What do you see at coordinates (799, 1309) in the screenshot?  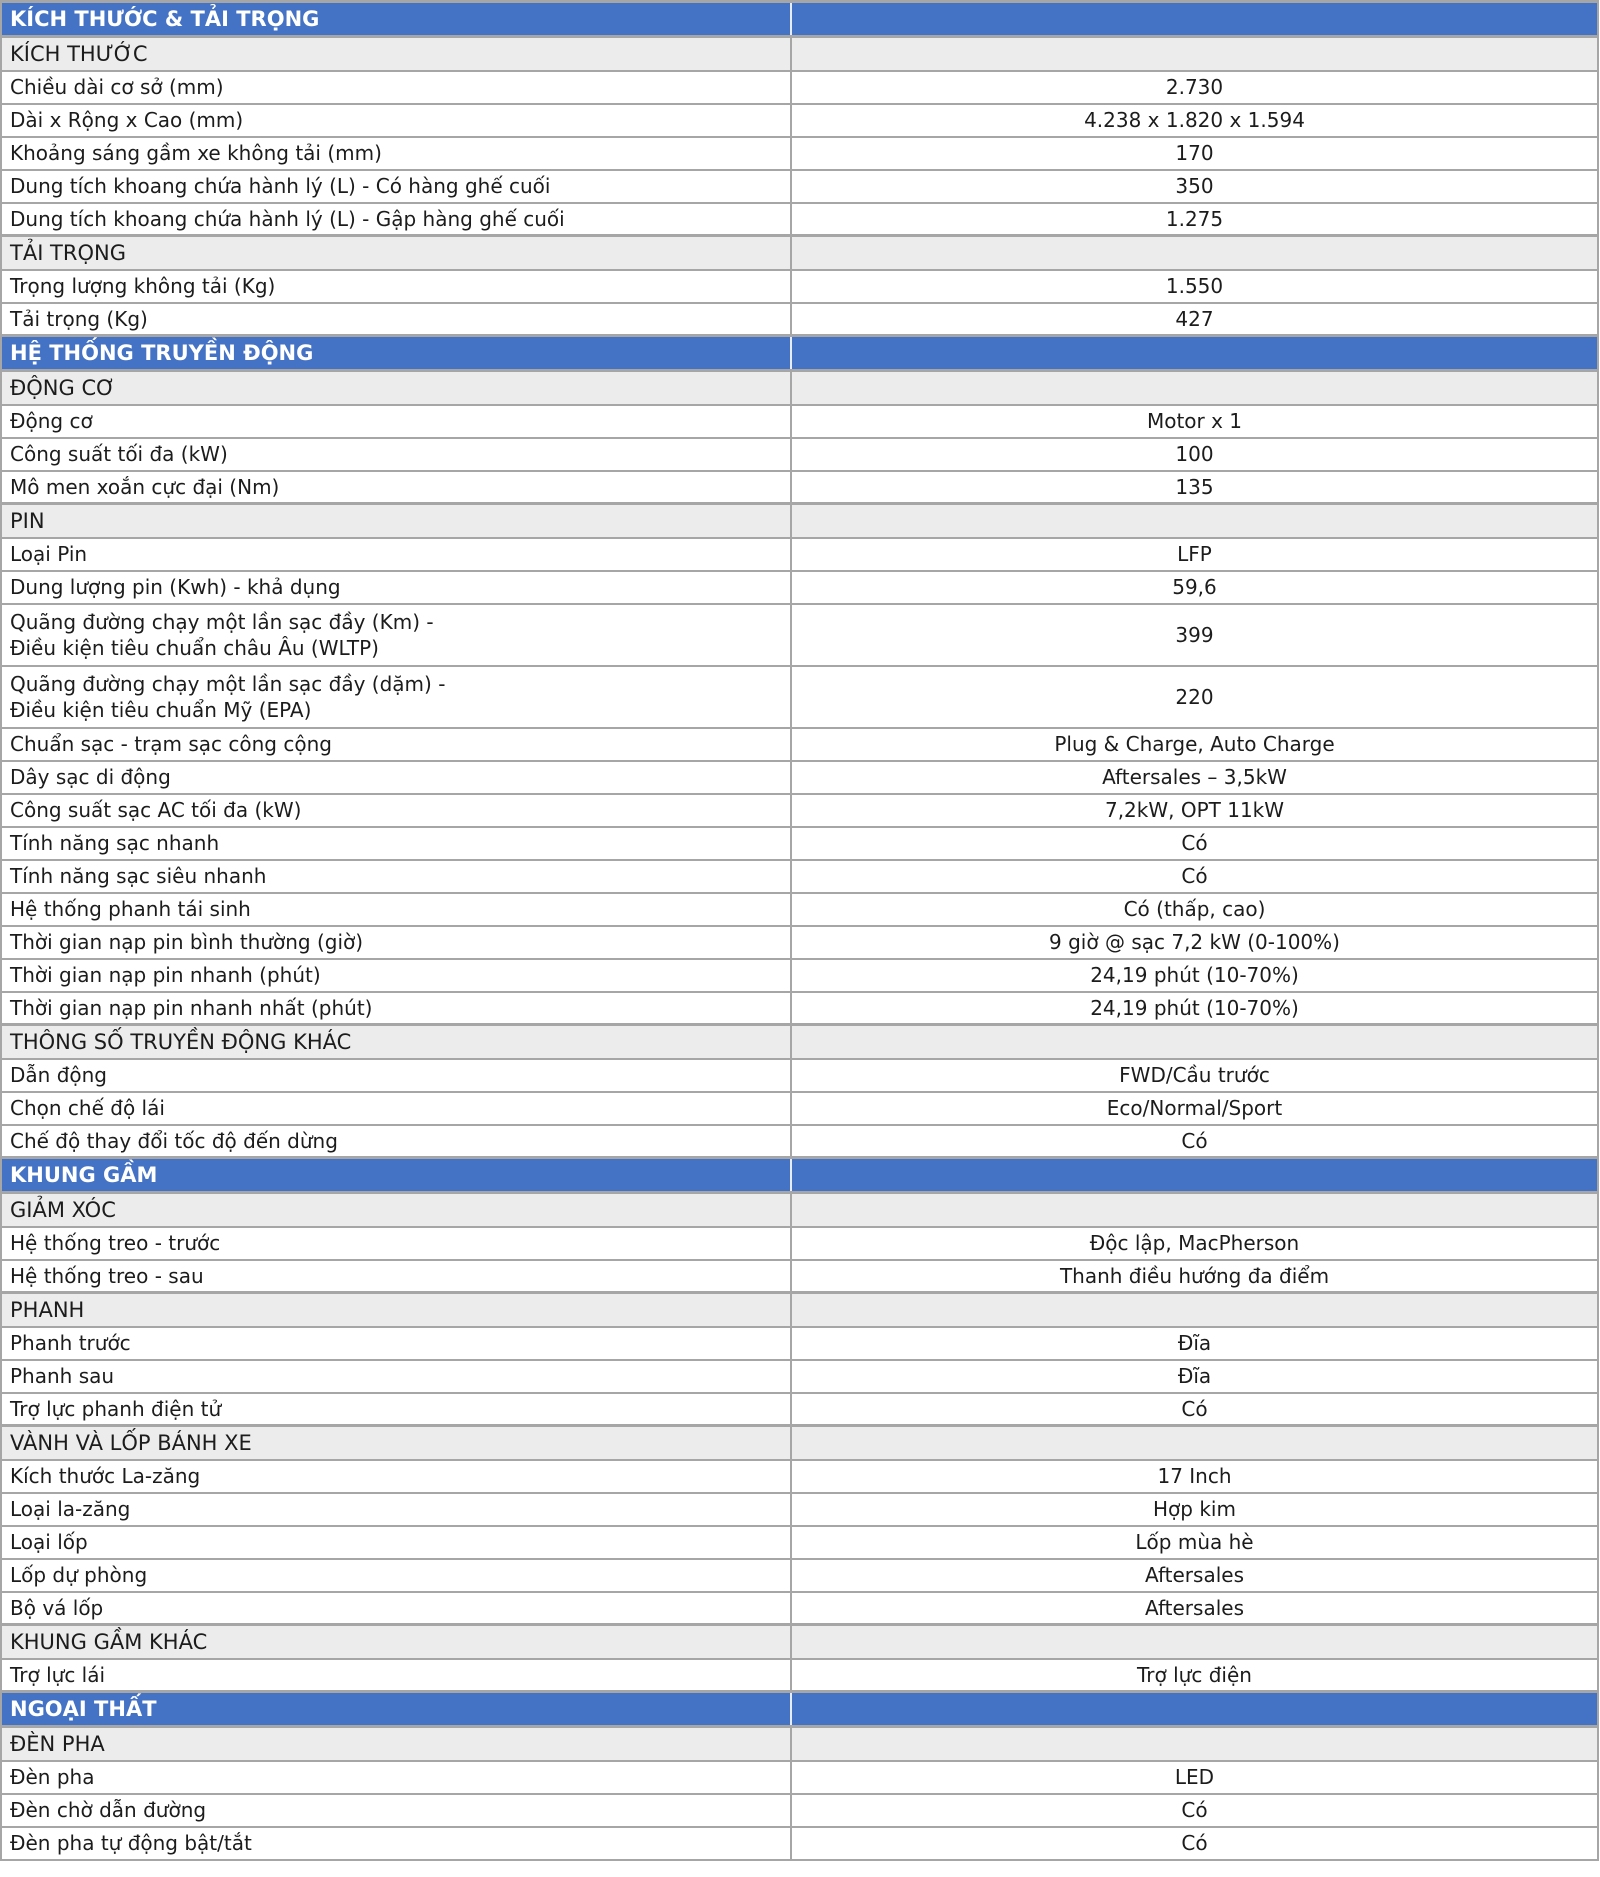 I see `subsection-header-row: PHANH` at bounding box center [799, 1309].